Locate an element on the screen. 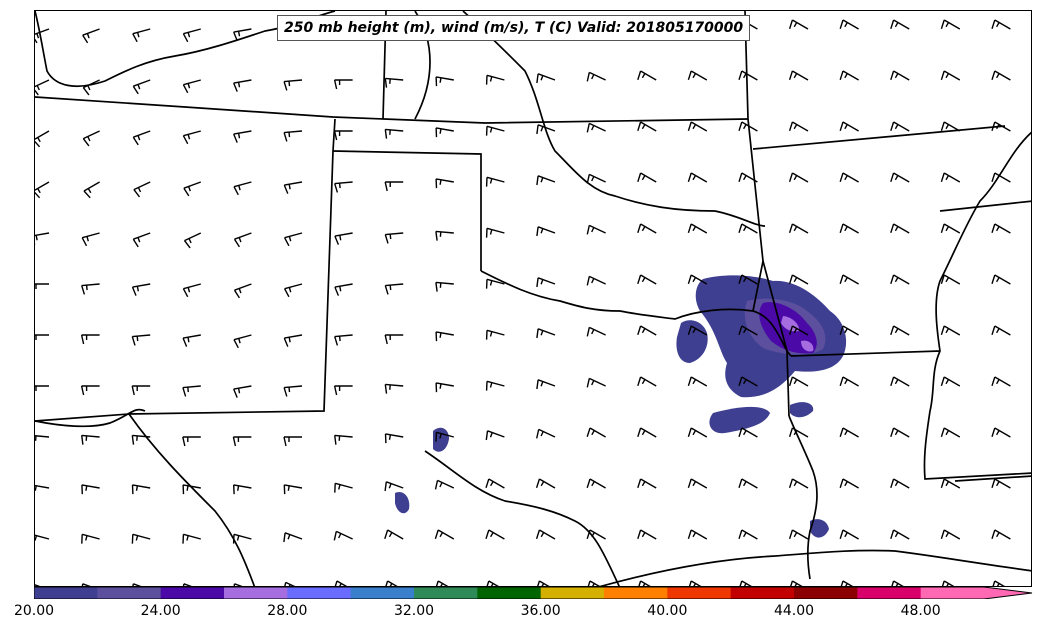 This screenshot has width=1041, height=633. red-river is located at coordinates (636, 313).